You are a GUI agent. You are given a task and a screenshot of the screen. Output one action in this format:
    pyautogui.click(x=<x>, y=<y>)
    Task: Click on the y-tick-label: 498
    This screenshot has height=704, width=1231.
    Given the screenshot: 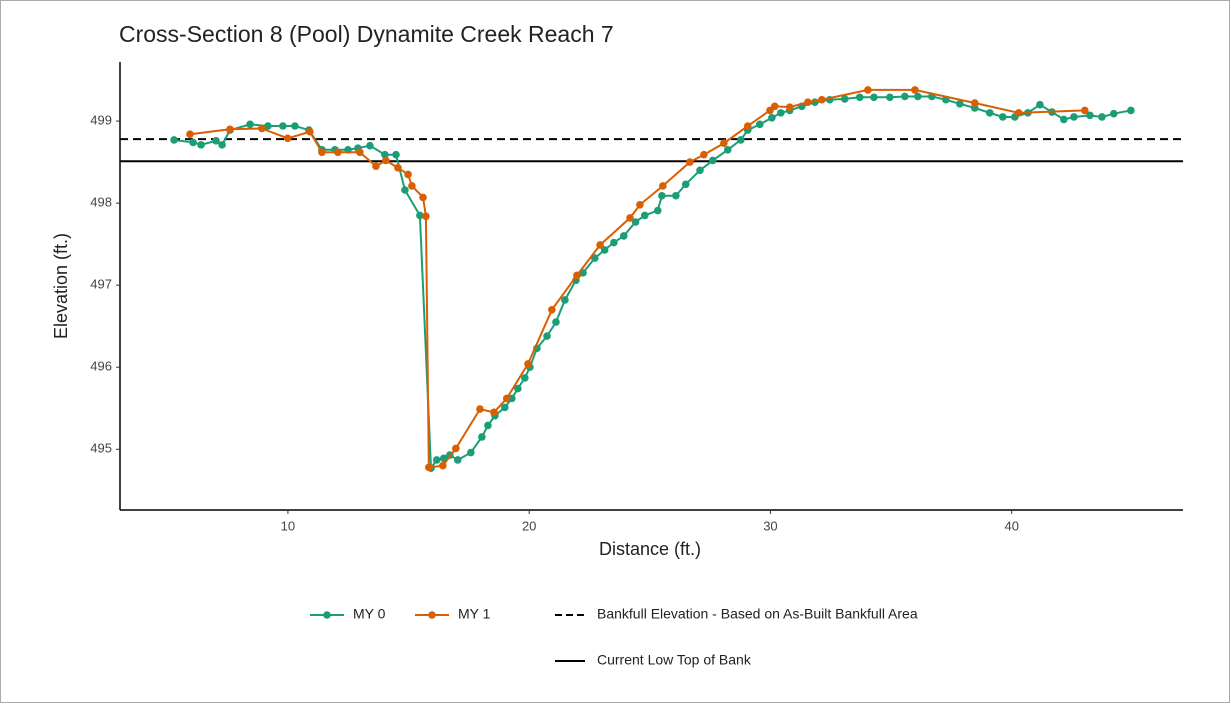 What is the action you would take?
    pyautogui.click(x=101, y=202)
    